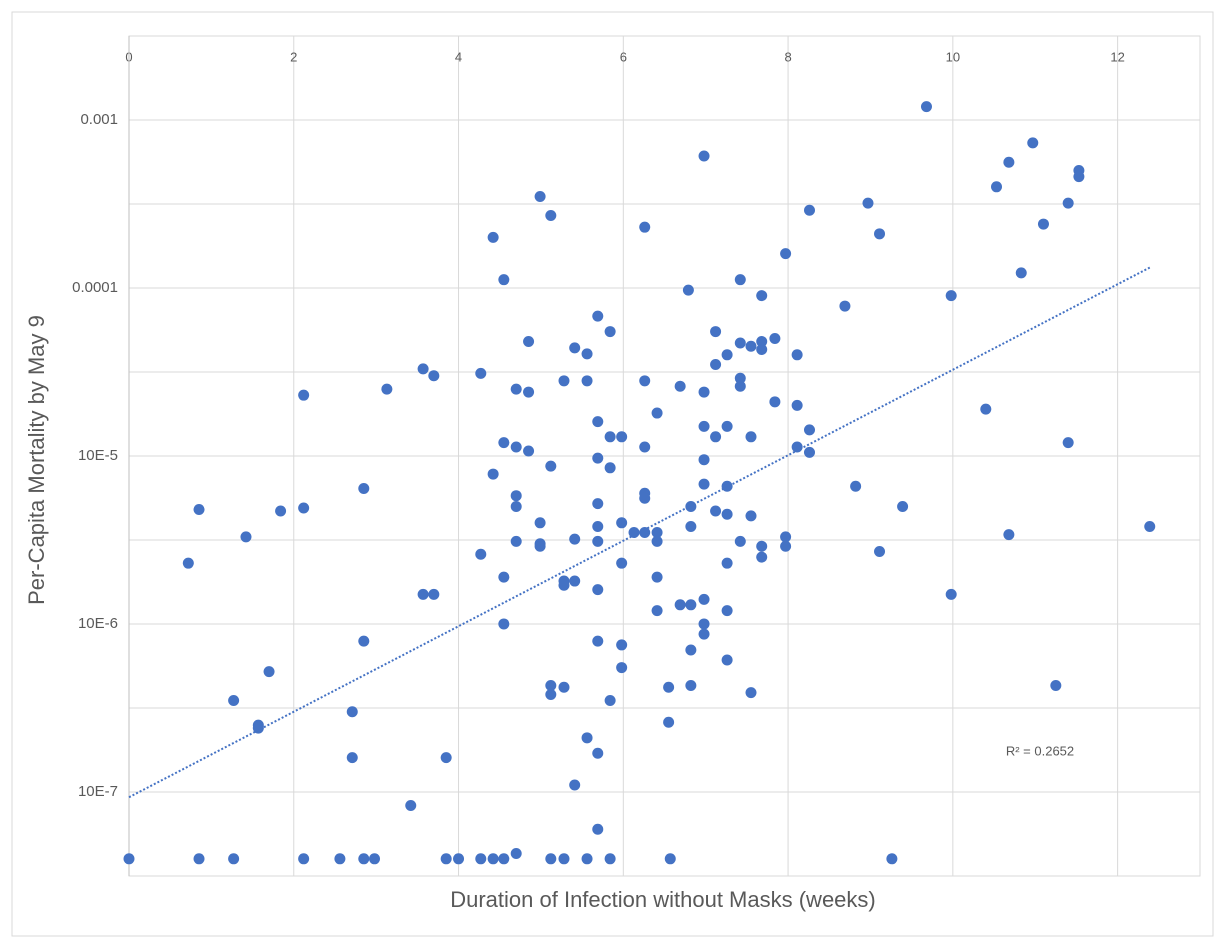 Image resolution: width=1214 pixels, height=937 pixels. I want to click on y-tick-label: 10E-6, so click(98, 623).